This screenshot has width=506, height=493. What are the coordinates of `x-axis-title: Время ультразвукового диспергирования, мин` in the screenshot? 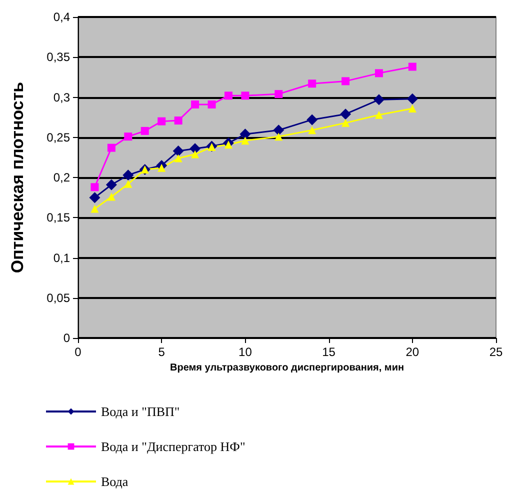 It's located at (287, 368).